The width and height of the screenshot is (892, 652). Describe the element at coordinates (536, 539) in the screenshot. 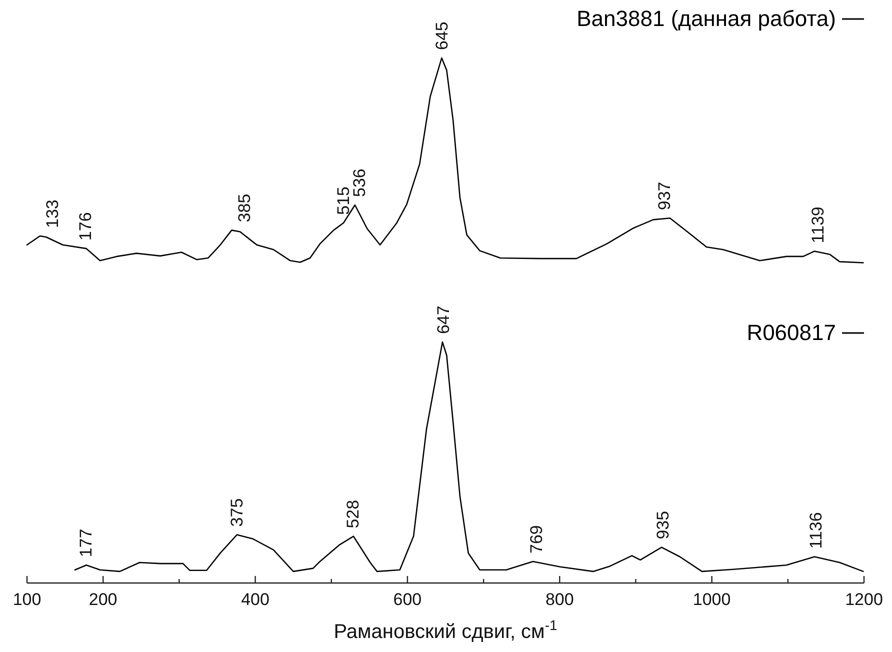

I see `annotation: 769` at that location.